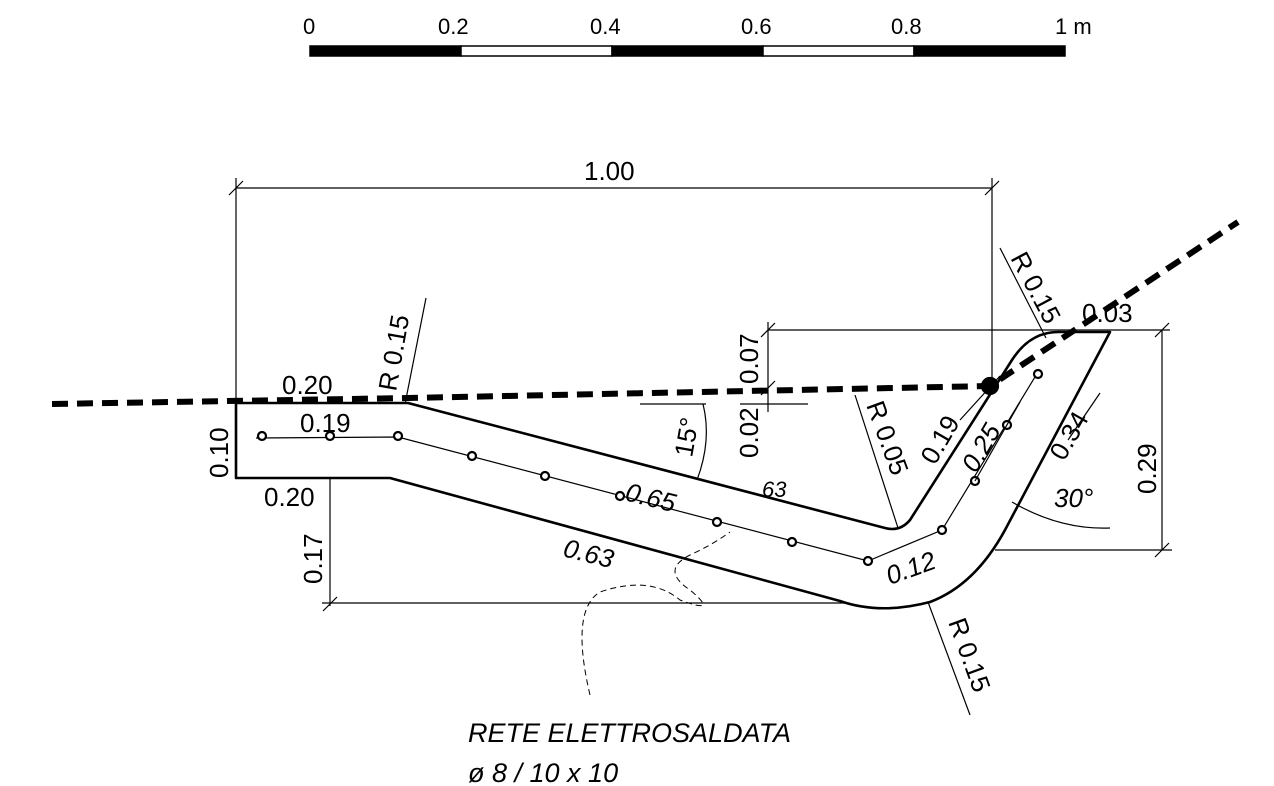 The width and height of the screenshot is (1274, 786). I want to click on dim-riser-angle: 30°, so click(1073, 498).